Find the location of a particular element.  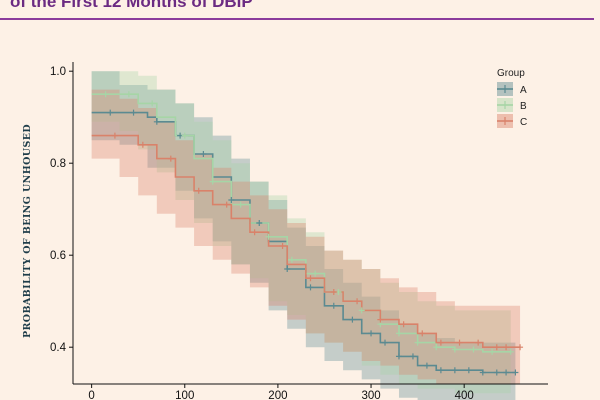

x-tick-label: 300 is located at coordinates (370, 395).